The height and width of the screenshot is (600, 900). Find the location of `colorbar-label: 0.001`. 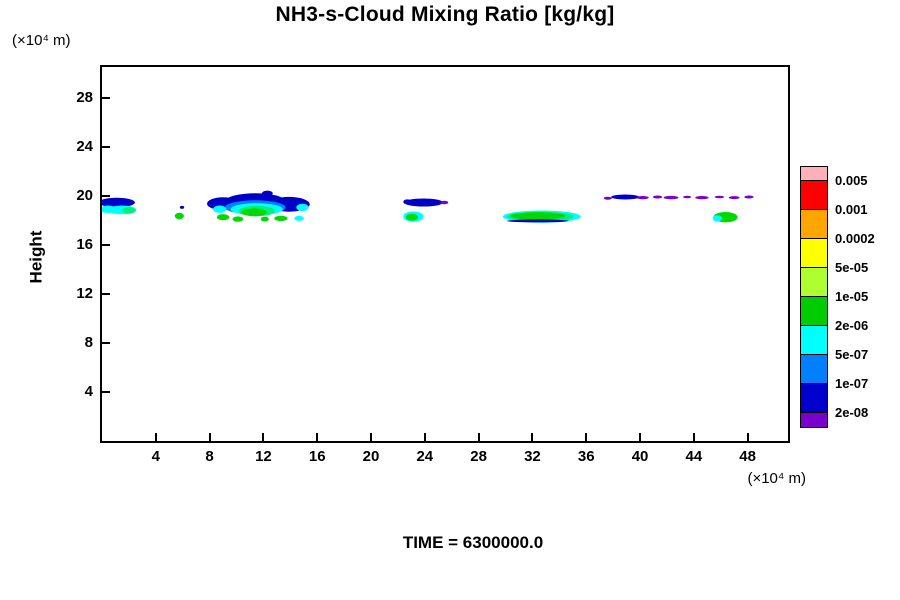

colorbar-label: 0.001 is located at coordinates (851, 209).